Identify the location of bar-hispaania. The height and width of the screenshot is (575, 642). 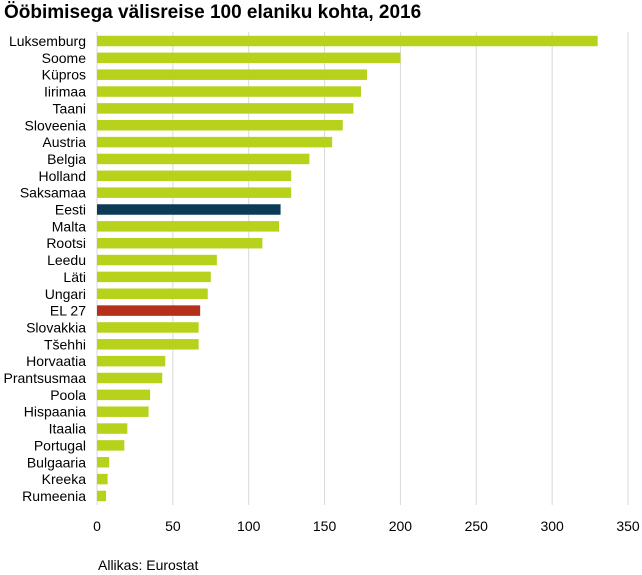
(123, 411).